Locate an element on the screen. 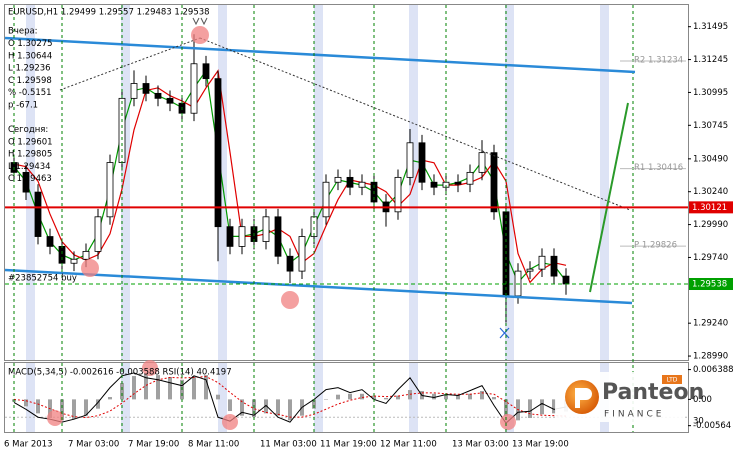 This screenshot has height=455, width=734. info-line: O 1.29601 is located at coordinates (30, 142).